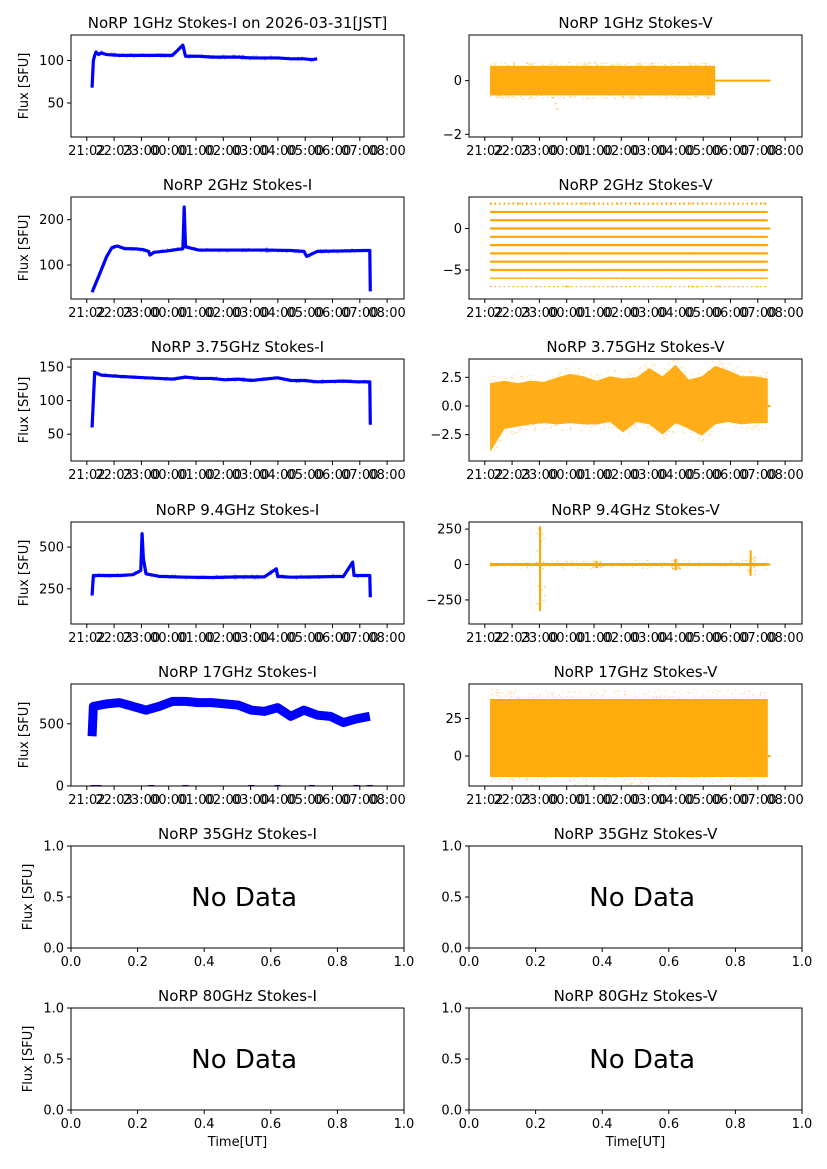  Describe the element at coordinates (195, 800) in the screenshot. I see `x-tick-label: 01:00` at that location.